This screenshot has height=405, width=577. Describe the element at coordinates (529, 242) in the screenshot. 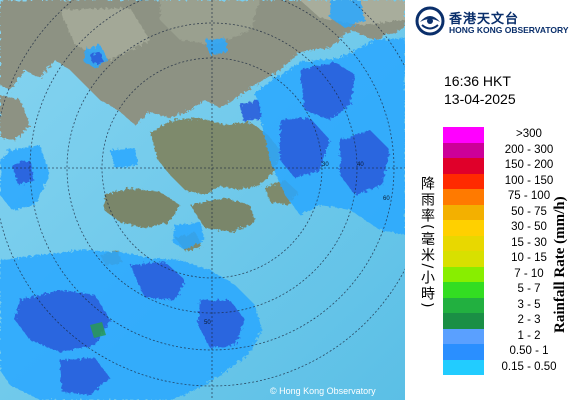

I see `legend-label: 15 - 30` at that location.